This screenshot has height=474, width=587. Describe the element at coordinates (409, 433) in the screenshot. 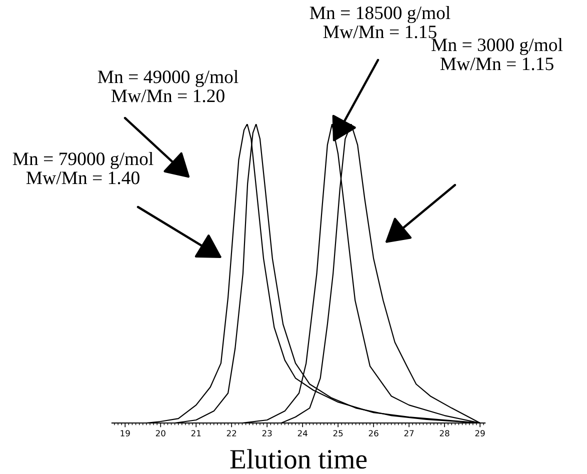

I see `x-tick-label: 27` at that location.